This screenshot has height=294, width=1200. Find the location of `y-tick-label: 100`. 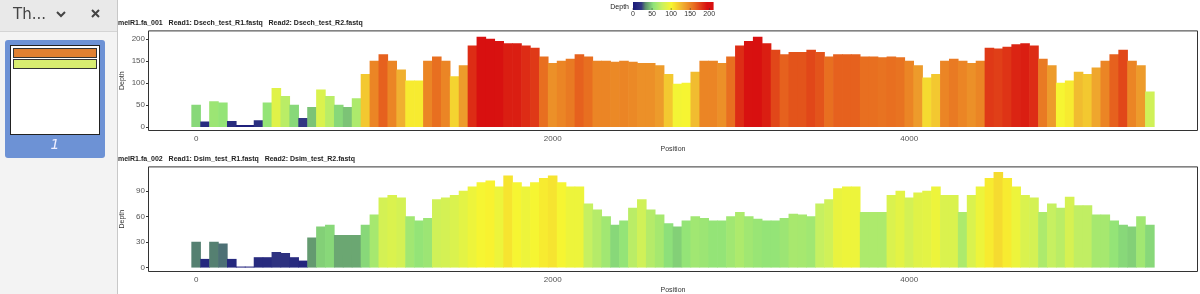

y-tick-label: 100 is located at coordinates (138, 83).